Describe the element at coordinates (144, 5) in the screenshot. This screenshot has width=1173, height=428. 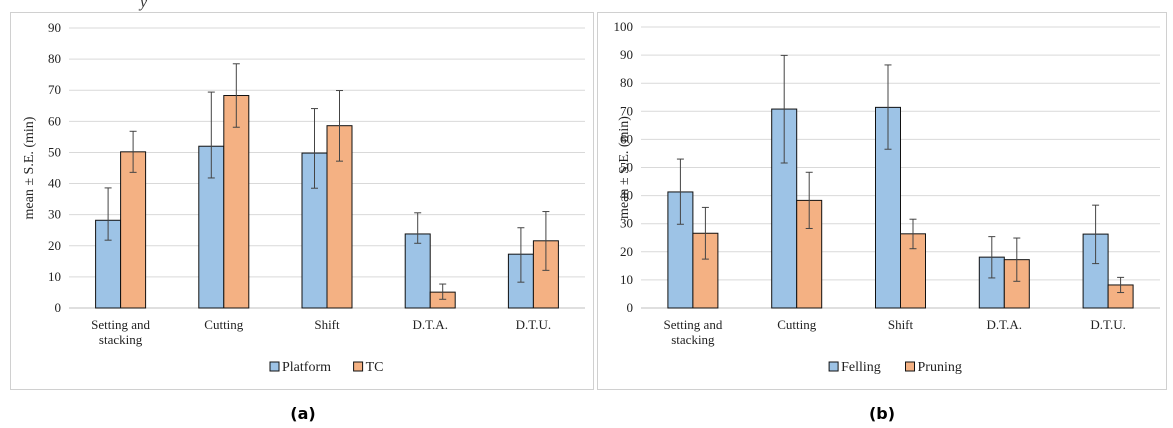
I see `top-text-fragment: y` at that location.